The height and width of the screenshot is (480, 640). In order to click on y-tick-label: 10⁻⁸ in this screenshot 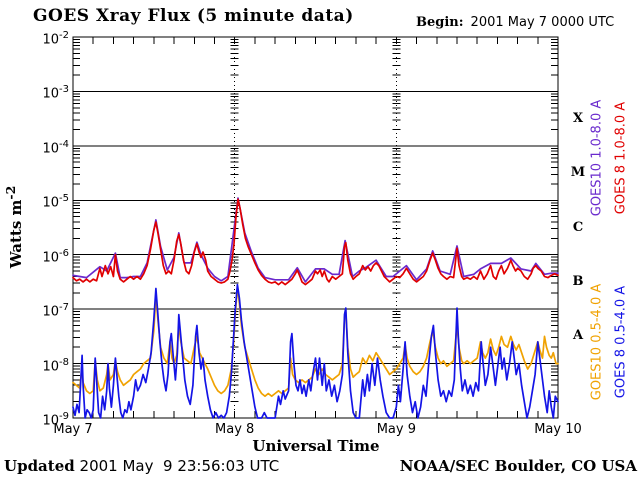, I will do `click(55, 365)`.